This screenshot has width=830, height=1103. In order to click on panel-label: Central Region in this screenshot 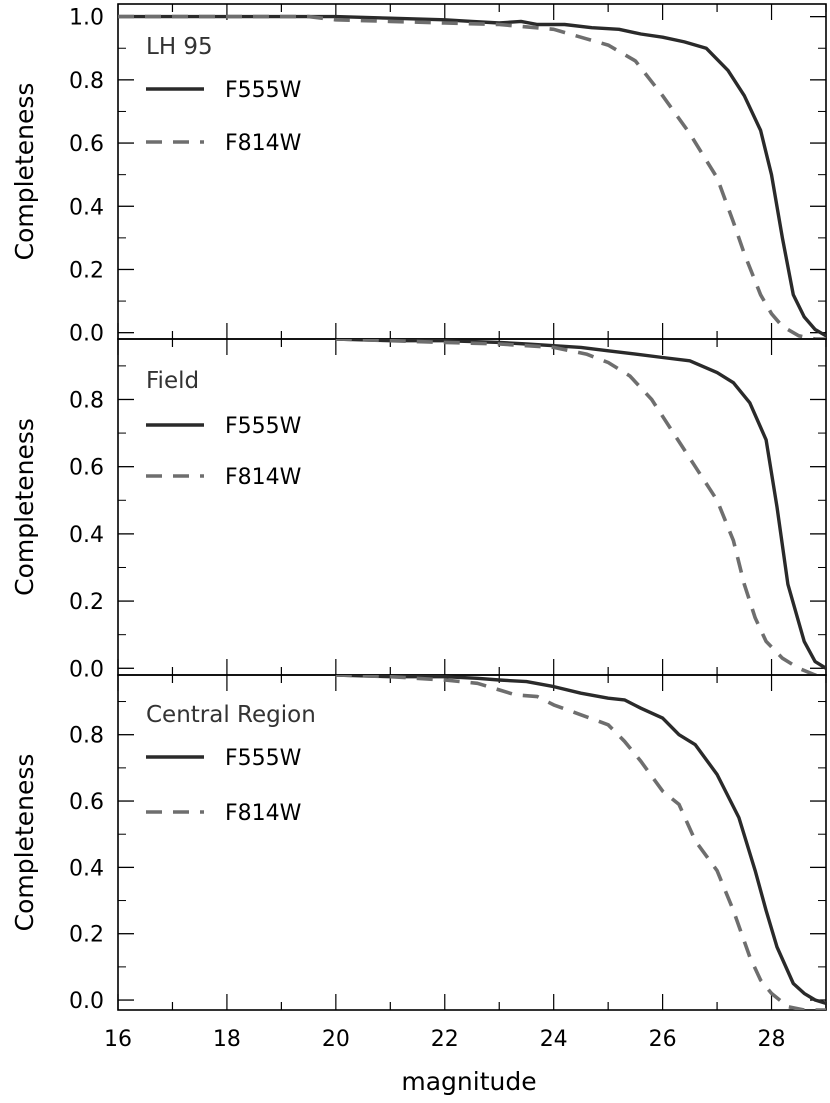, I will do `click(231, 715)`.